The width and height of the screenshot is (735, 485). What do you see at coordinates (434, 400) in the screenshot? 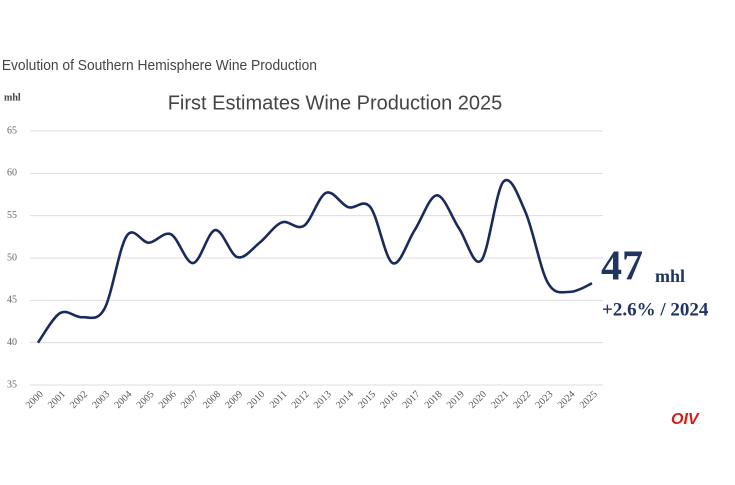
I see `x-tick-label: 2018` at bounding box center [434, 400].